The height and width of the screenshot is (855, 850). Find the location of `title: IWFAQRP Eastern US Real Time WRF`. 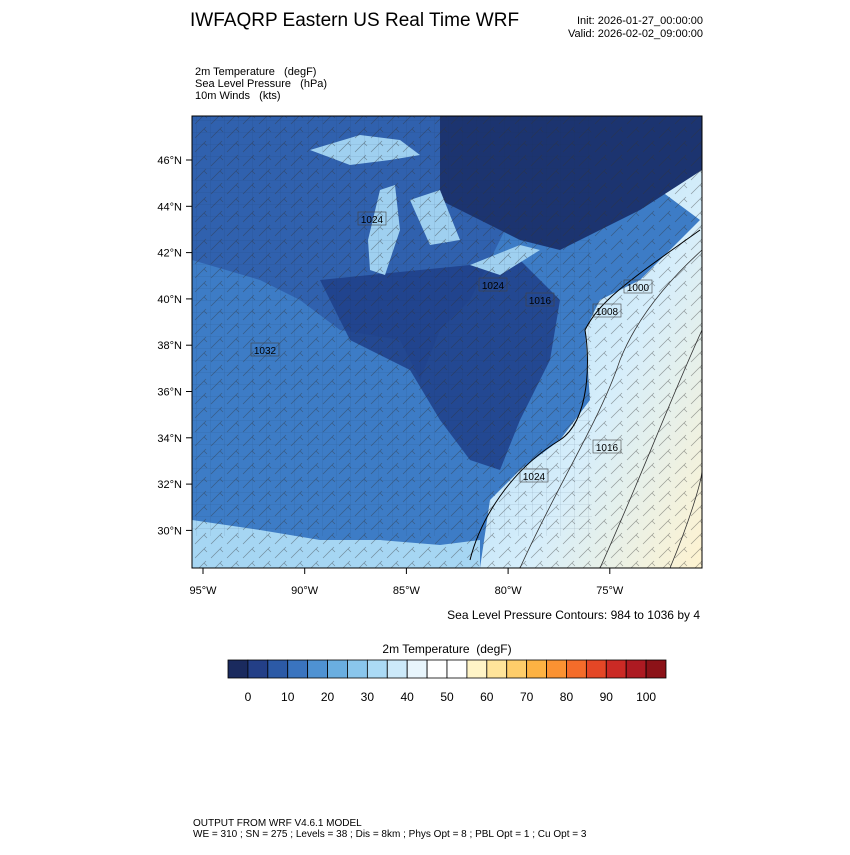

title: IWFAQRP Eastern US Real Time WRF is located at coordinates (354, 20).